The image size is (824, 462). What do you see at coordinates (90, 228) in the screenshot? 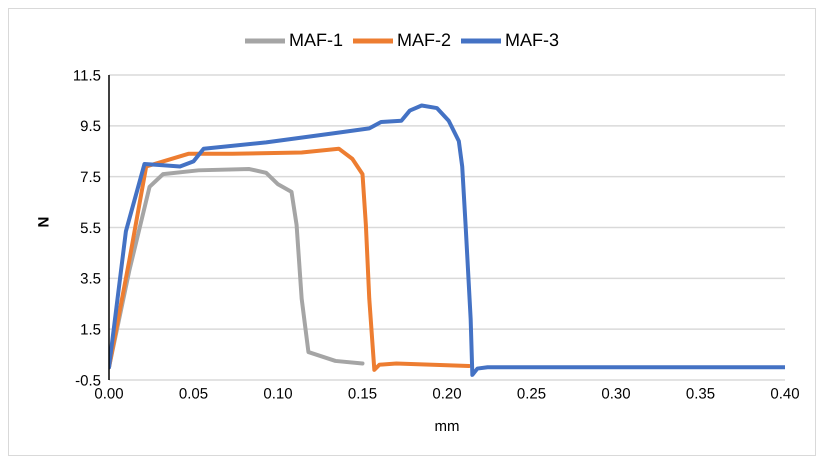
I see `y-tick-label: 5.5` at bounding box center [90, 228].